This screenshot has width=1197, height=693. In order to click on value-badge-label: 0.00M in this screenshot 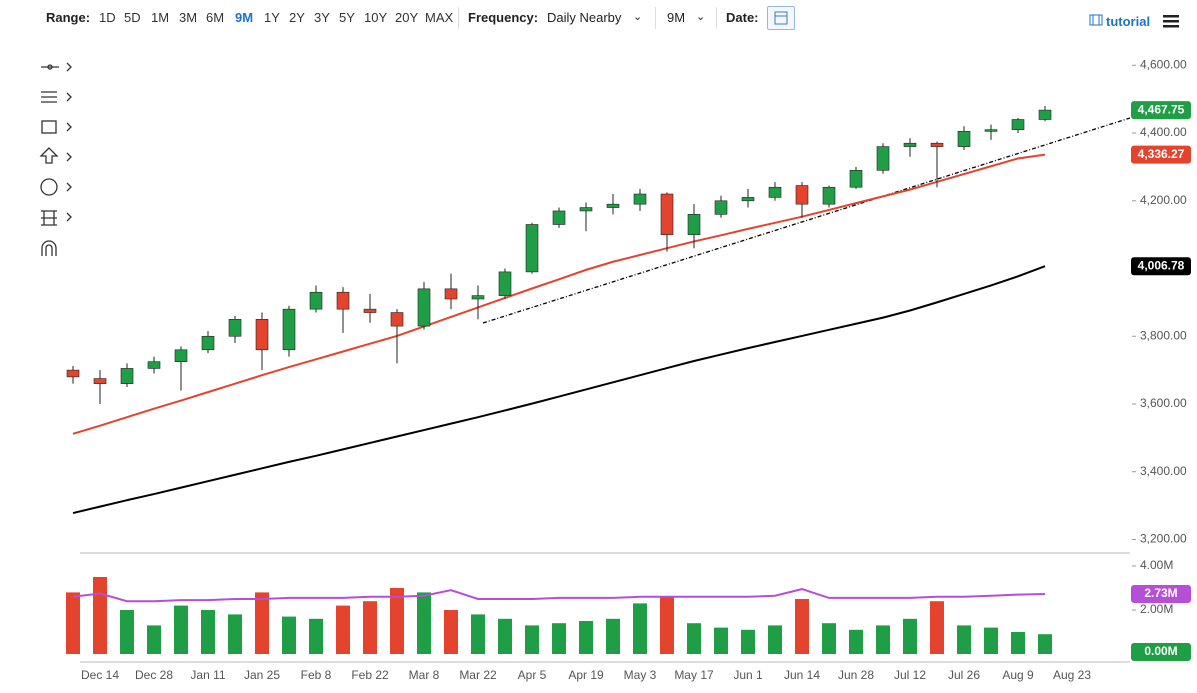, I will do `click(1160, 651)`.